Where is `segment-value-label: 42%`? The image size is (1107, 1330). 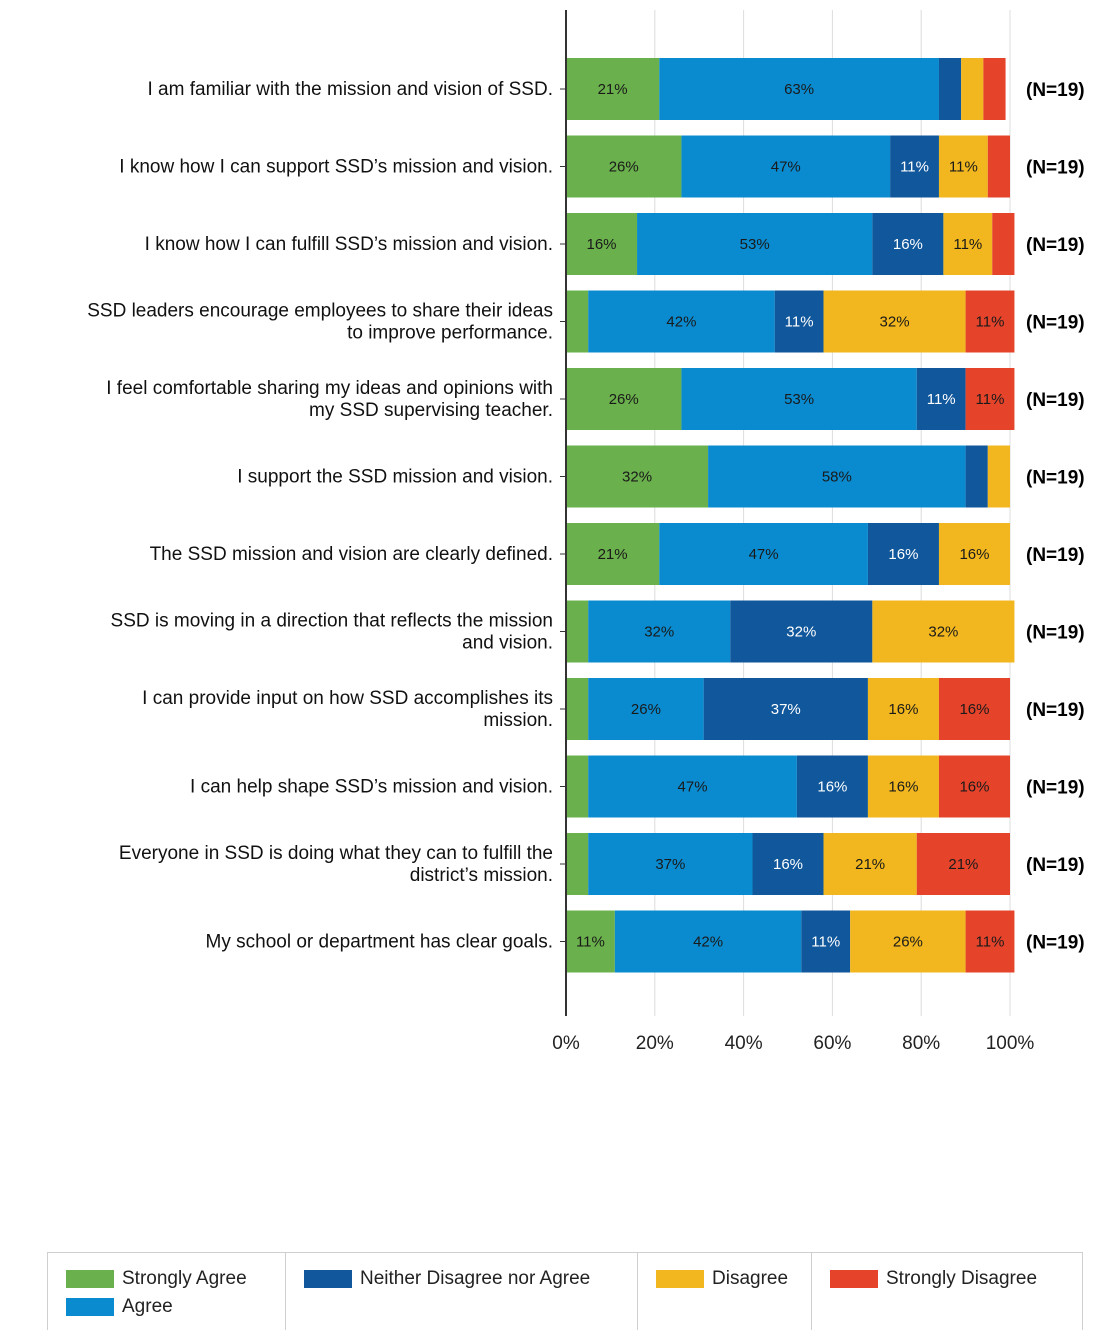 segment-value-label: 42% is located at coordinates (708, 942).